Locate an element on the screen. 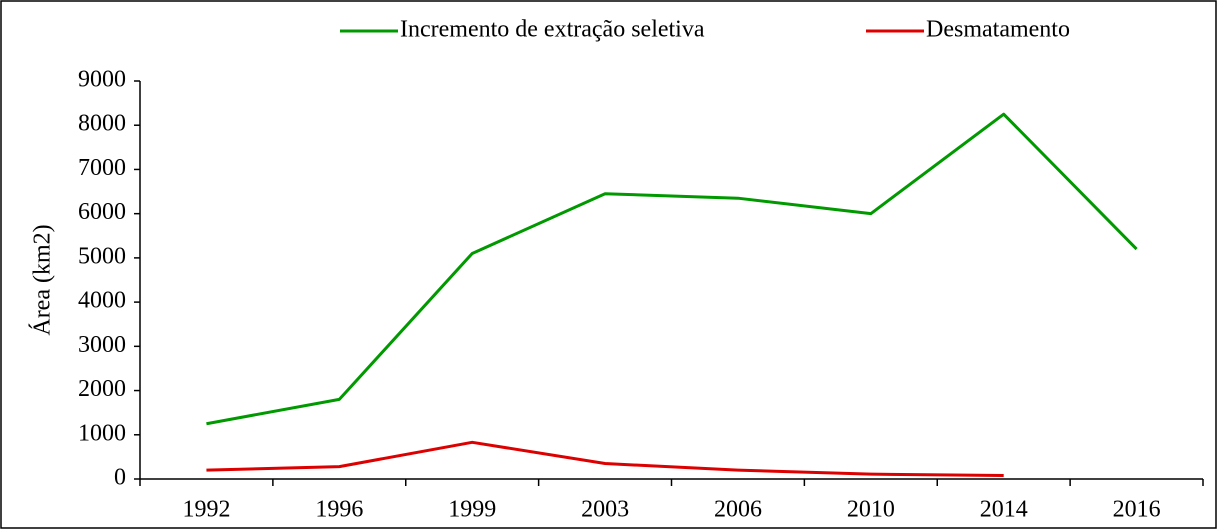 The width and height of the screenshot is (1217, 529). y-tick-label: 9000 is located at coordinates (102, 80).